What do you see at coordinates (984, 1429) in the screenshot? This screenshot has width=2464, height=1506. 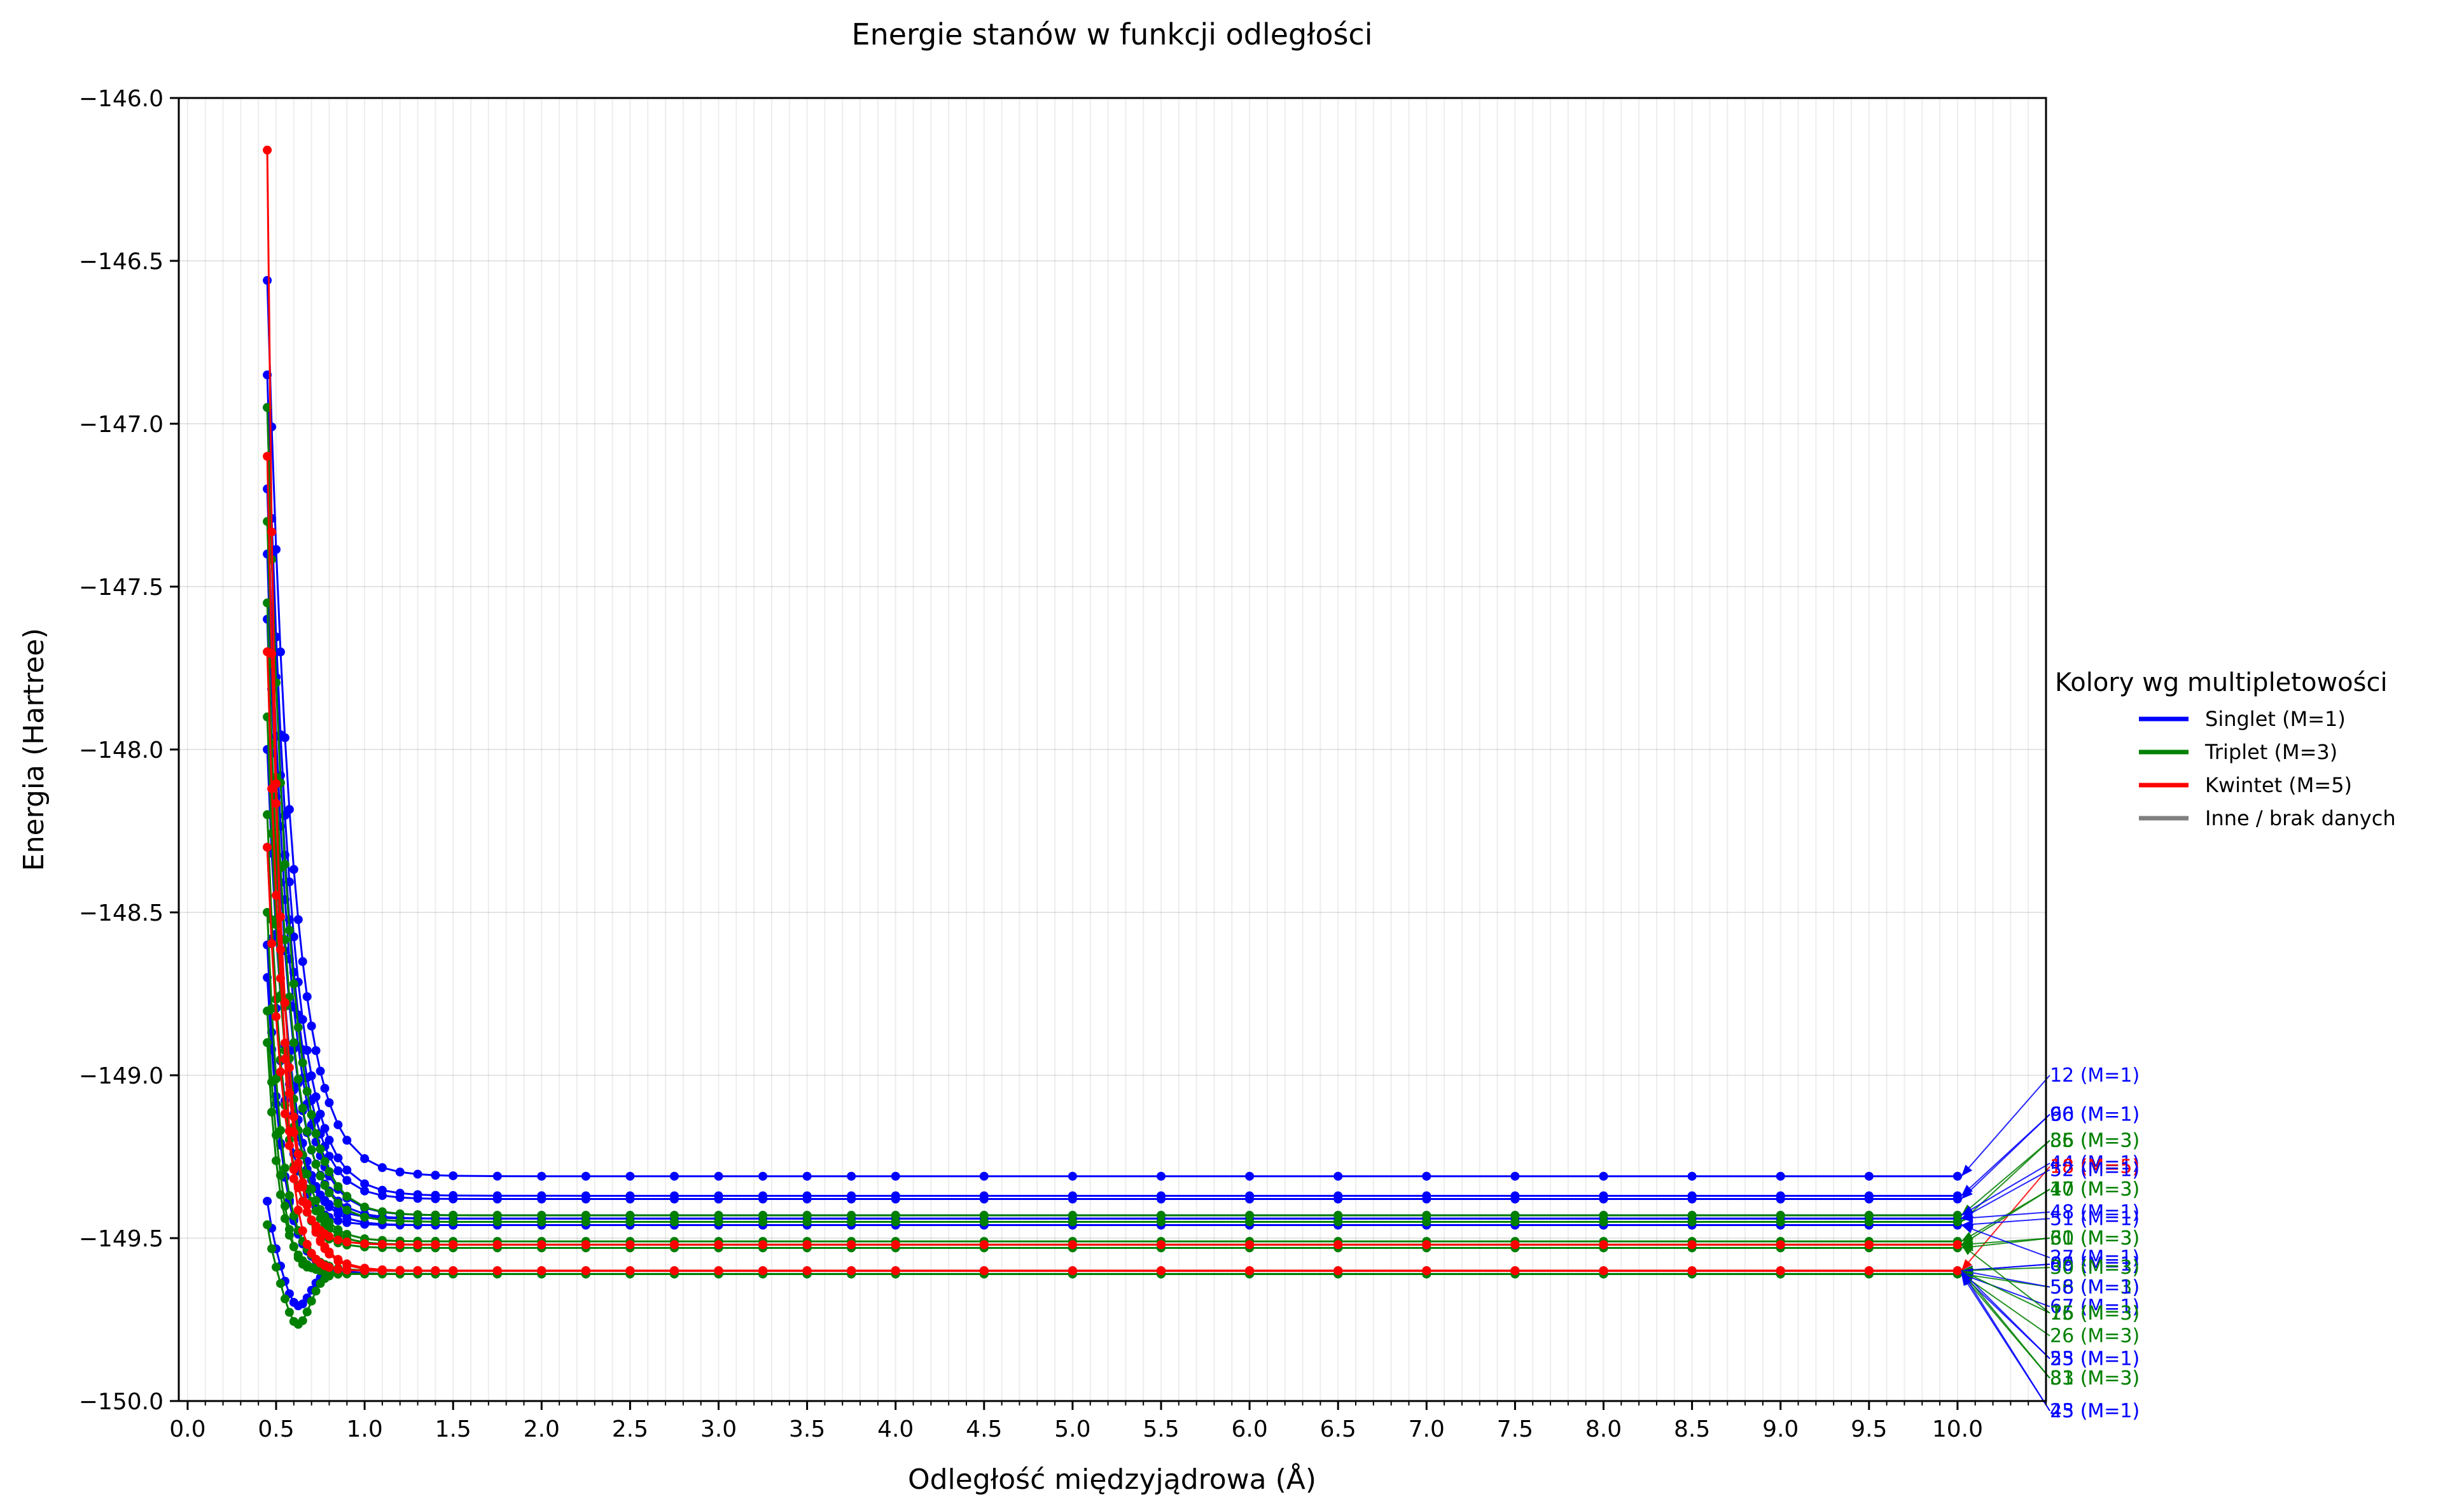 I see `x-tick-label: 4.5` at bounding box center [984, 1429].